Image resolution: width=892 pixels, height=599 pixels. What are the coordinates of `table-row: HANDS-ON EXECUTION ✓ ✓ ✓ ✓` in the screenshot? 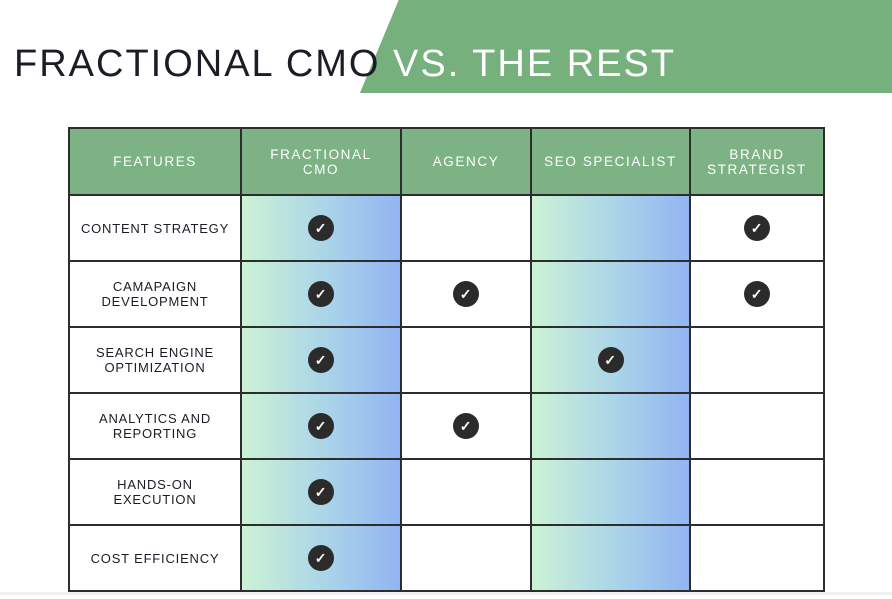 It's located at (446, 492).